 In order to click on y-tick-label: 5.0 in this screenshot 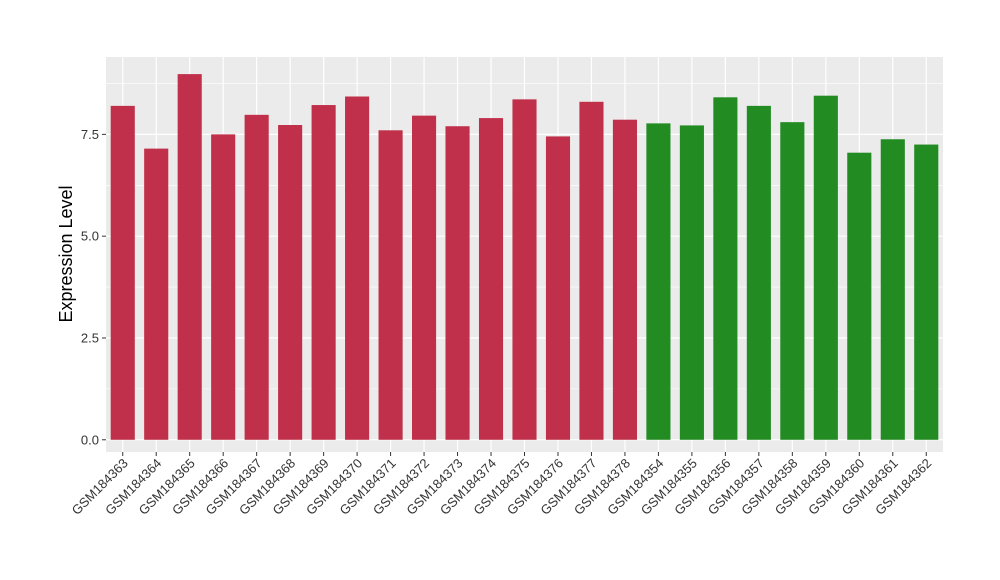, I will do `click(90, 236)`.